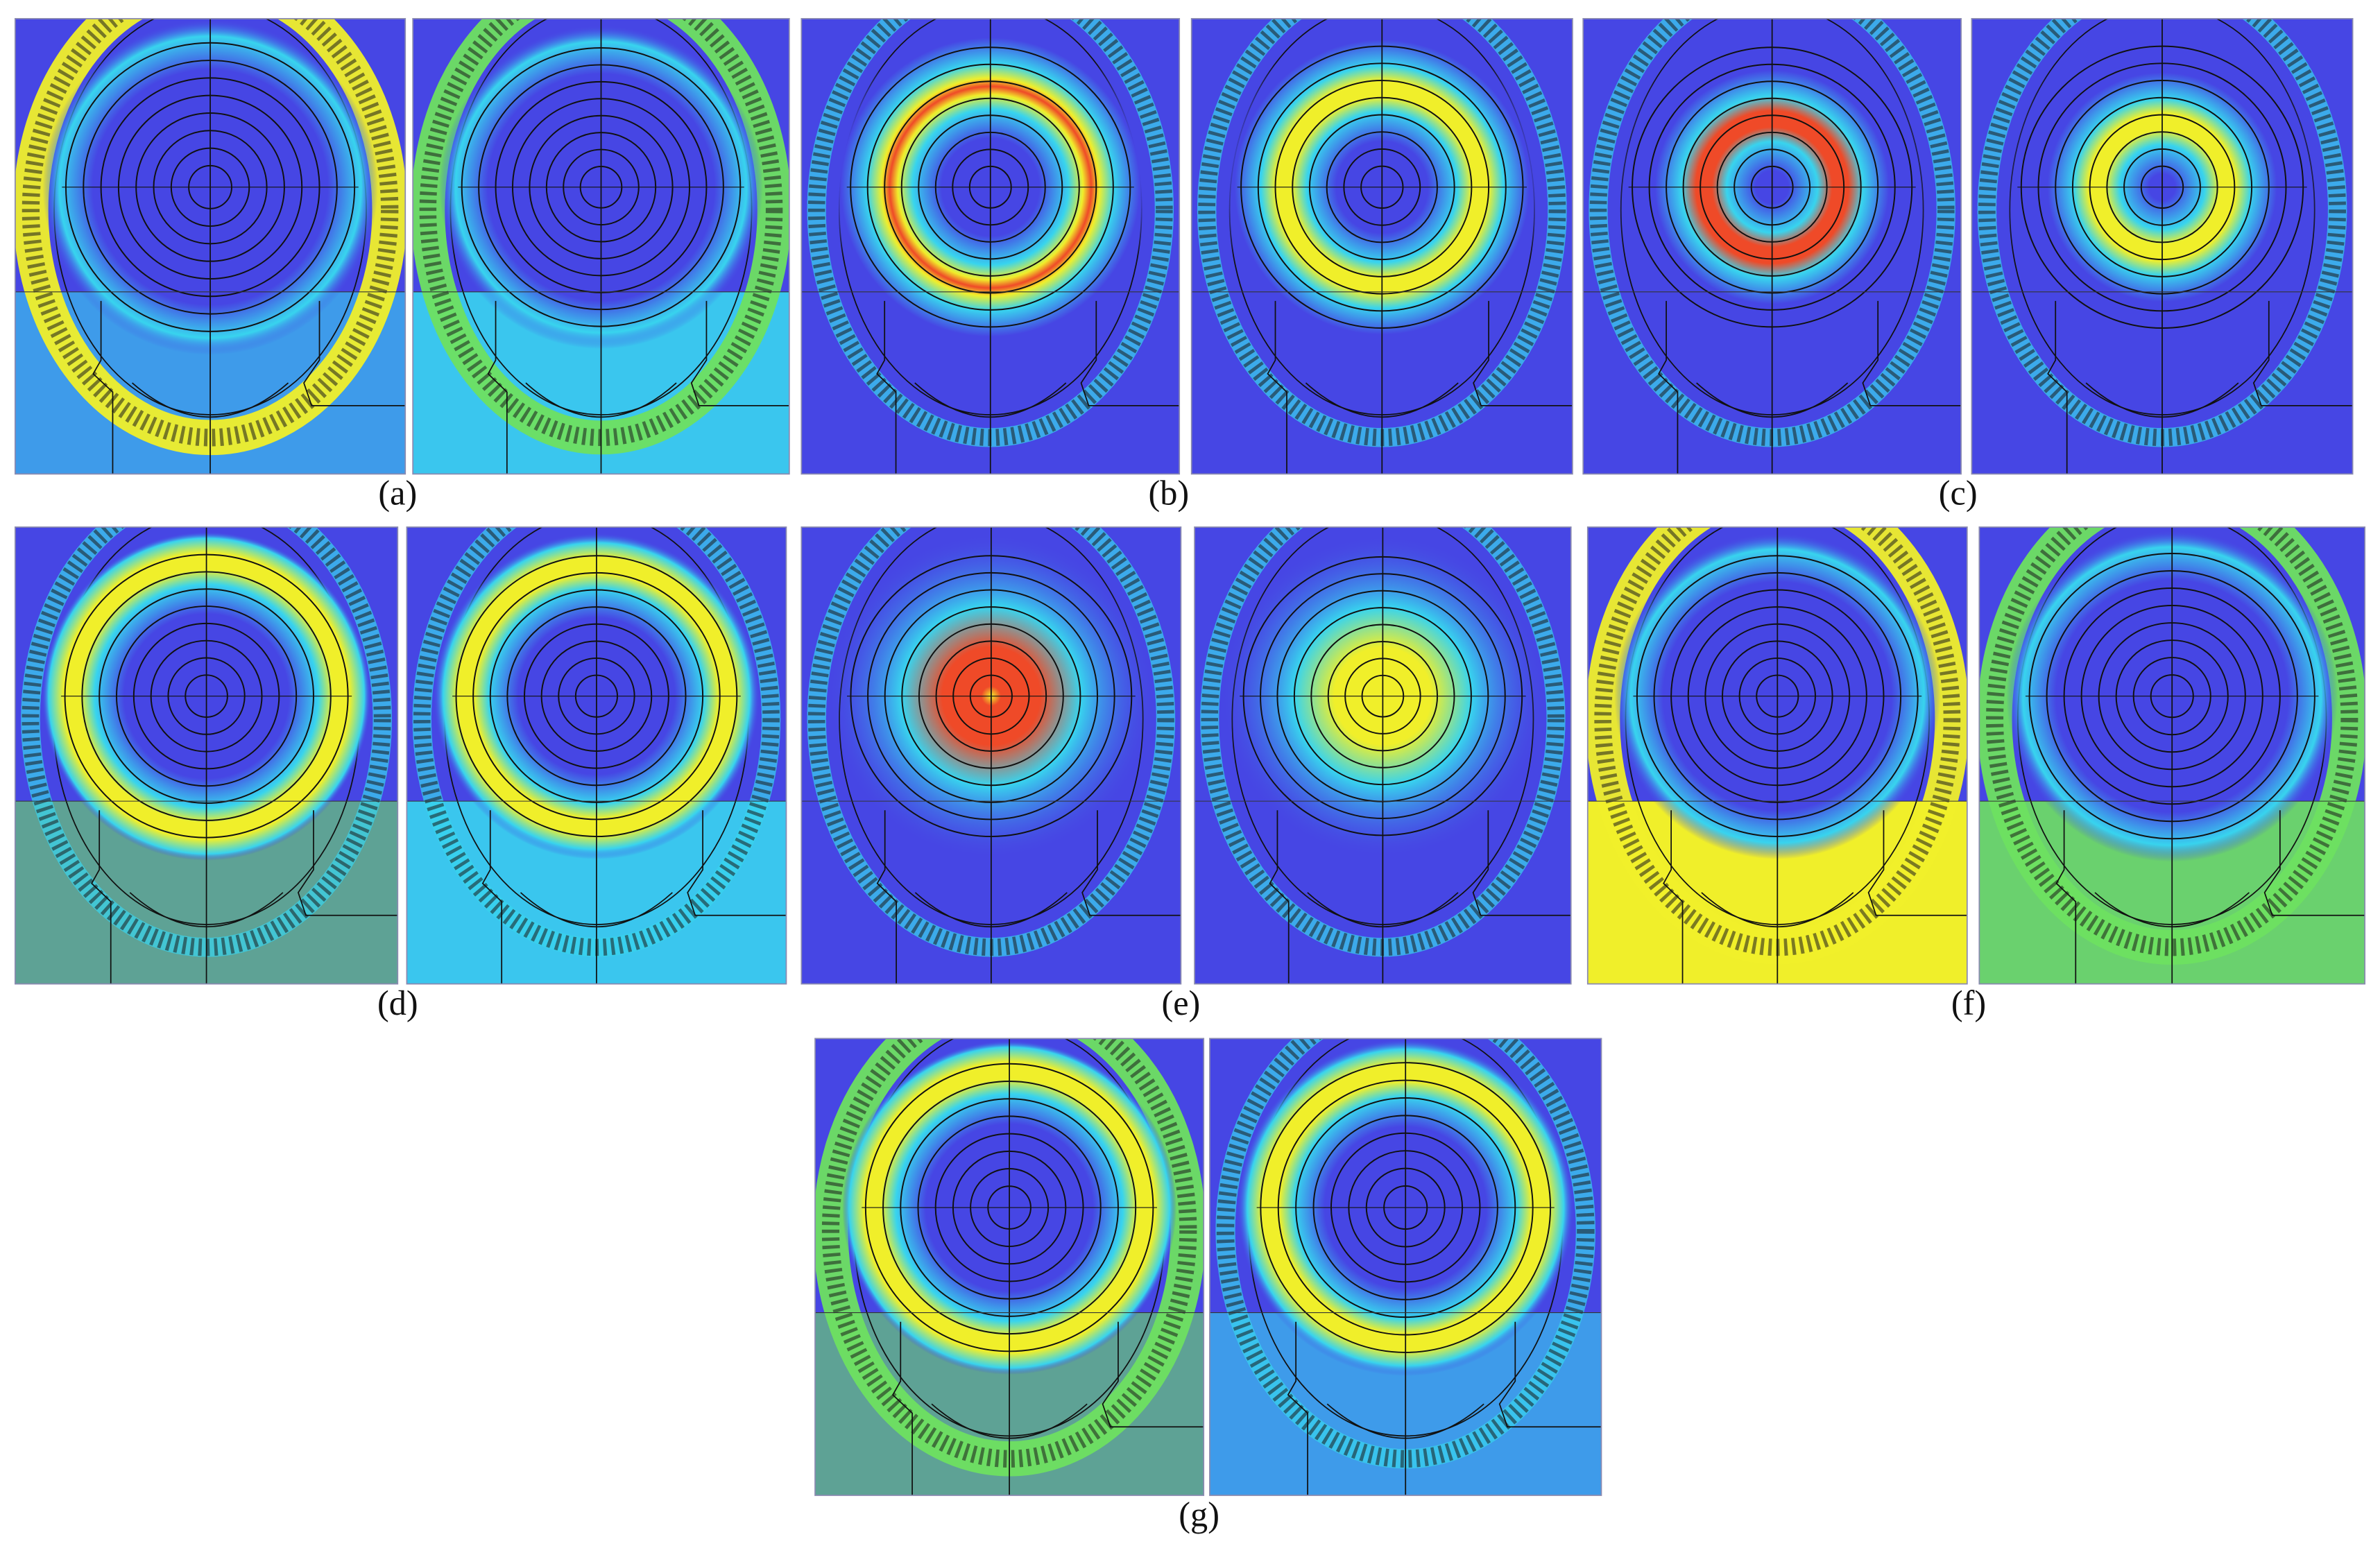 This screenshot has width=2380, height=1555. Describe the element at coordinates (1959, 493) in the screenshot. I see `panel-label: (c)` at that location.